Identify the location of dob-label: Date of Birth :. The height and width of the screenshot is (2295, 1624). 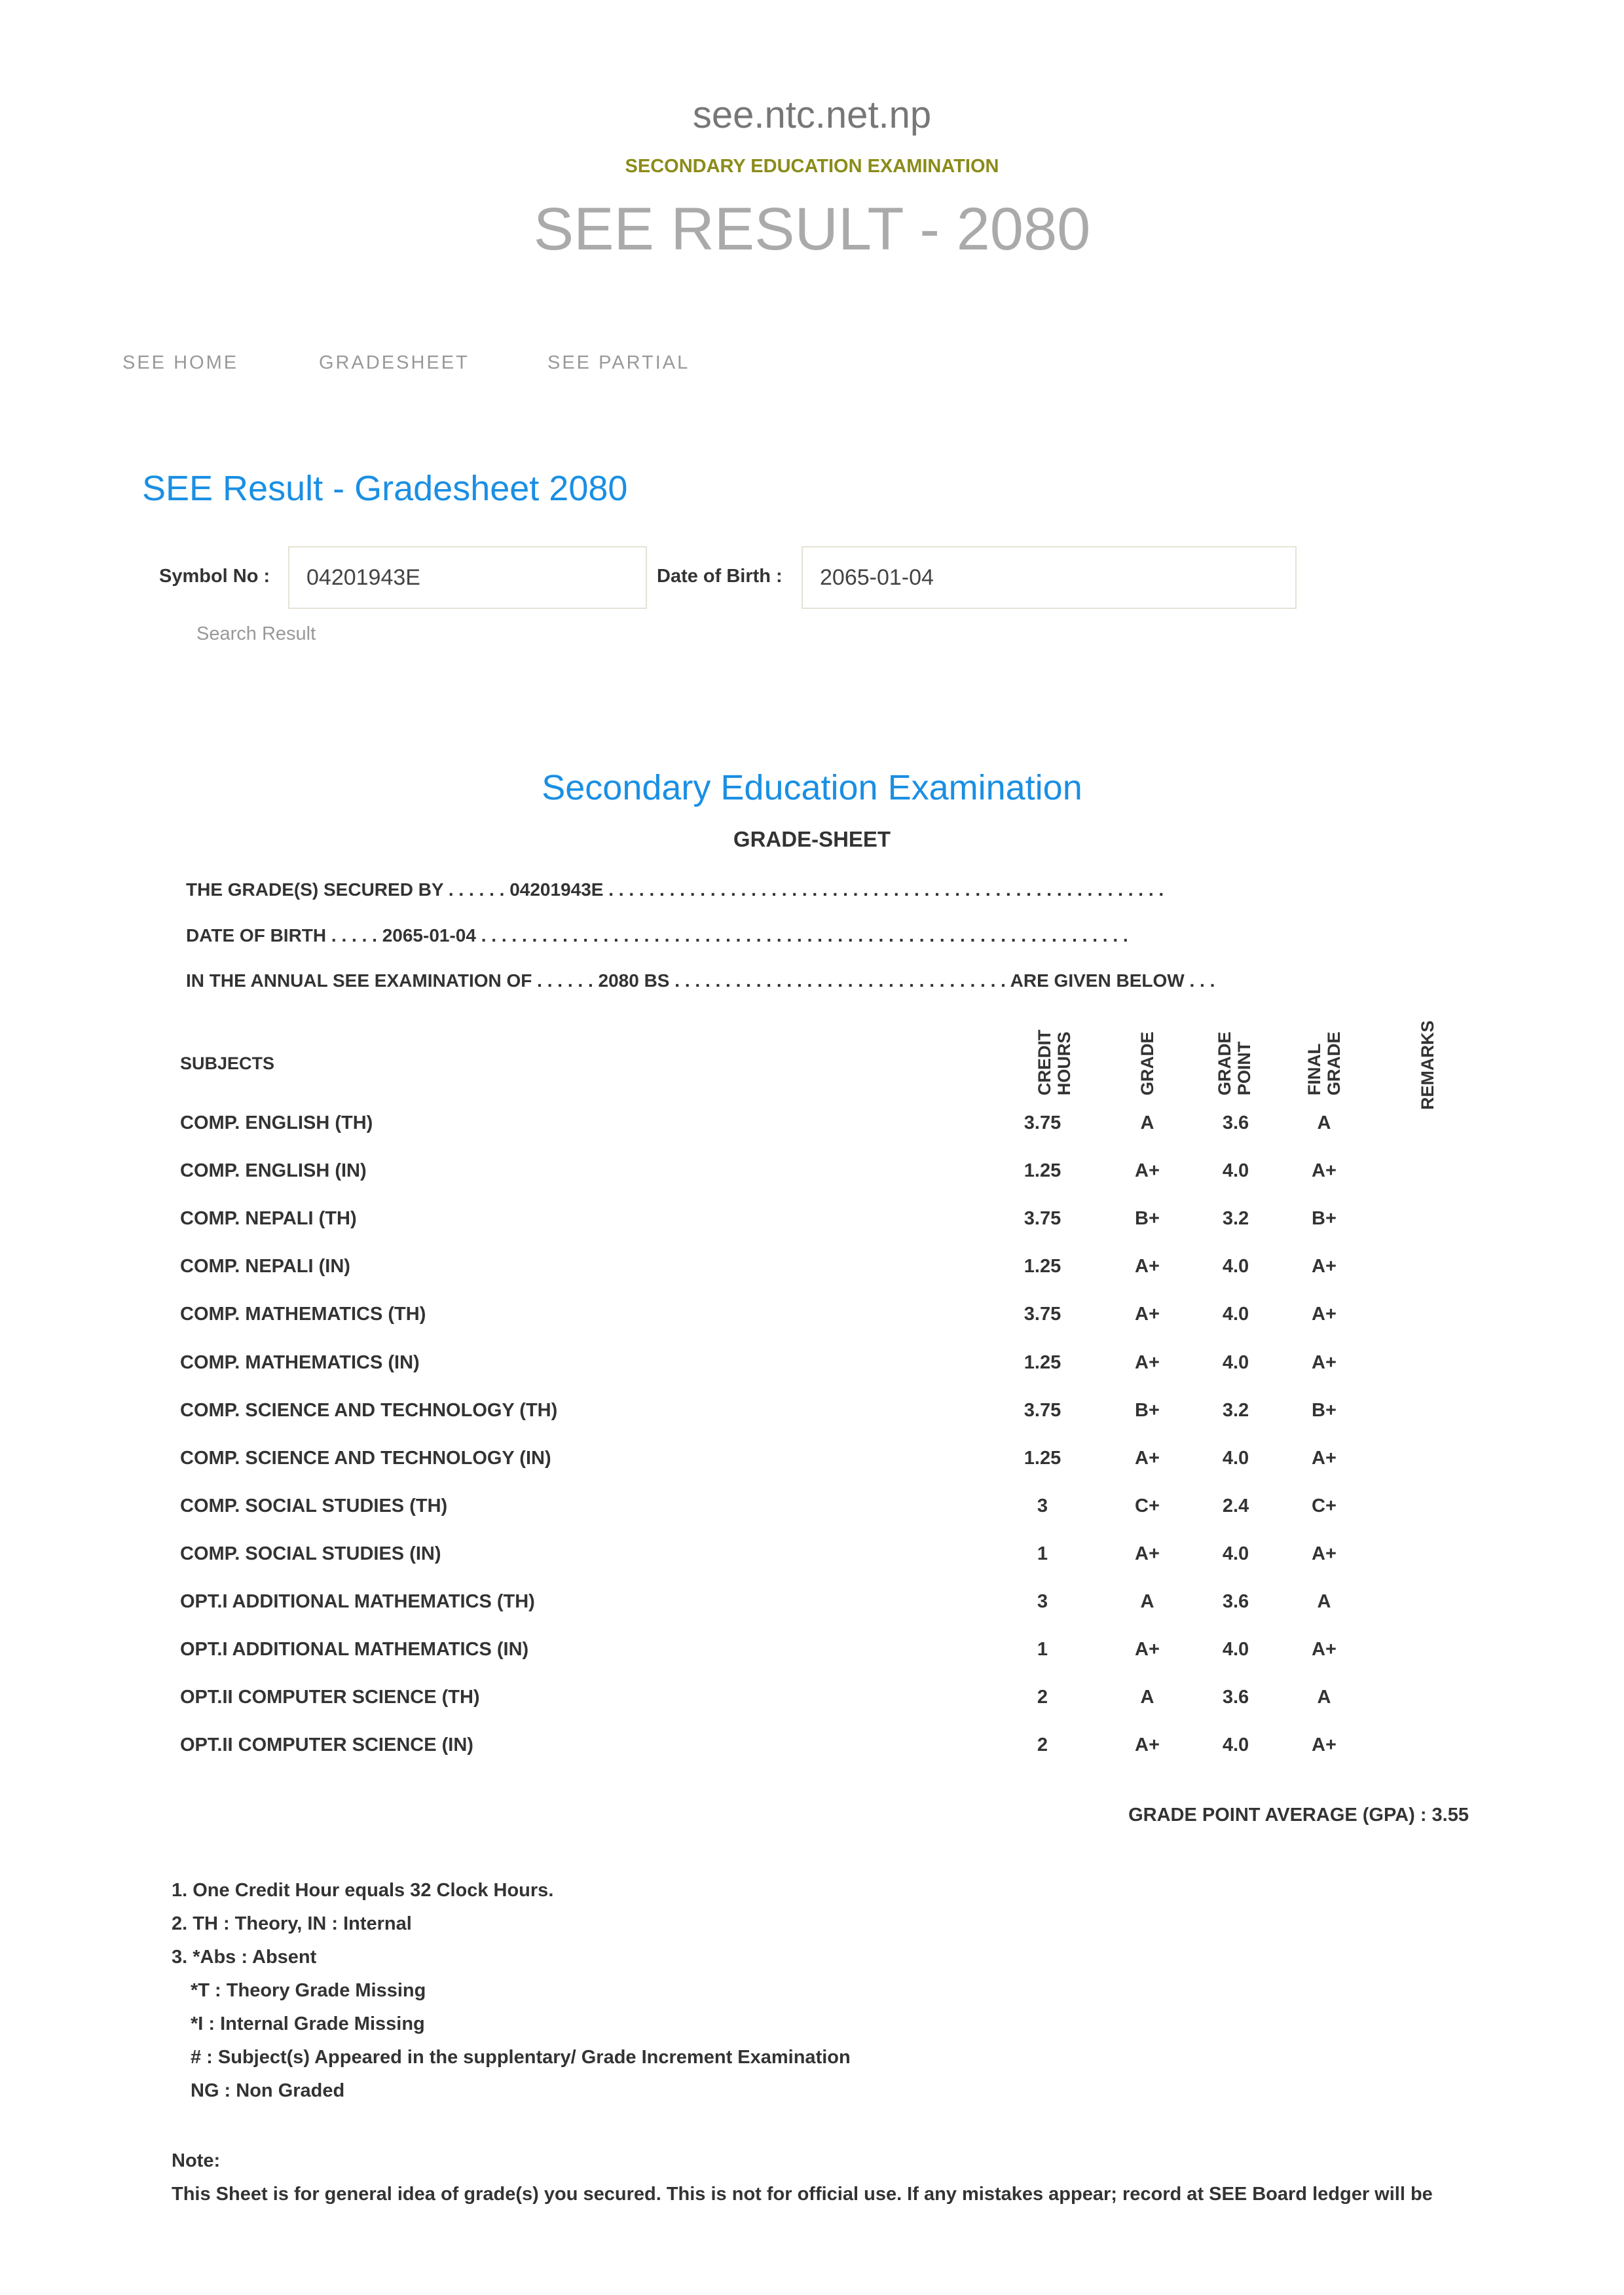
(720, 576).